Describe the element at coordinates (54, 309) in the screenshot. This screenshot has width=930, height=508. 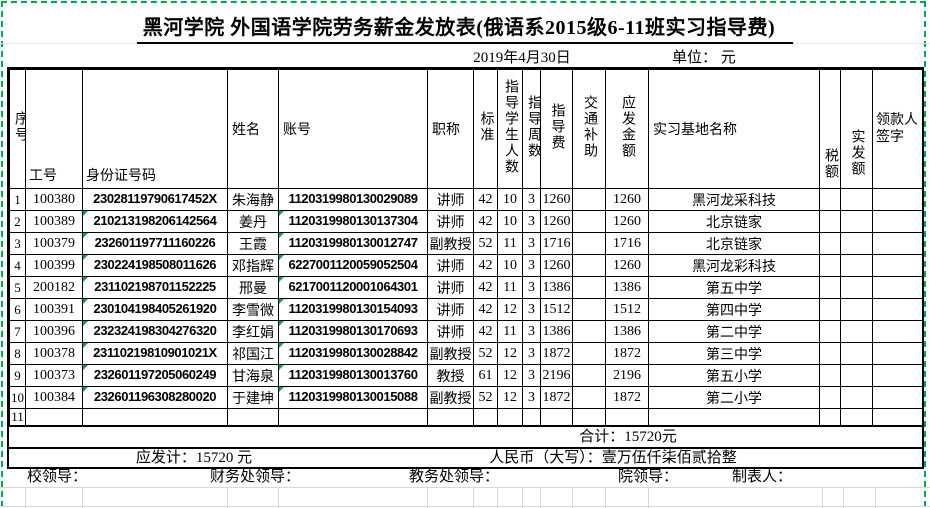
I see `cell-emp-id: 100391` at that location.